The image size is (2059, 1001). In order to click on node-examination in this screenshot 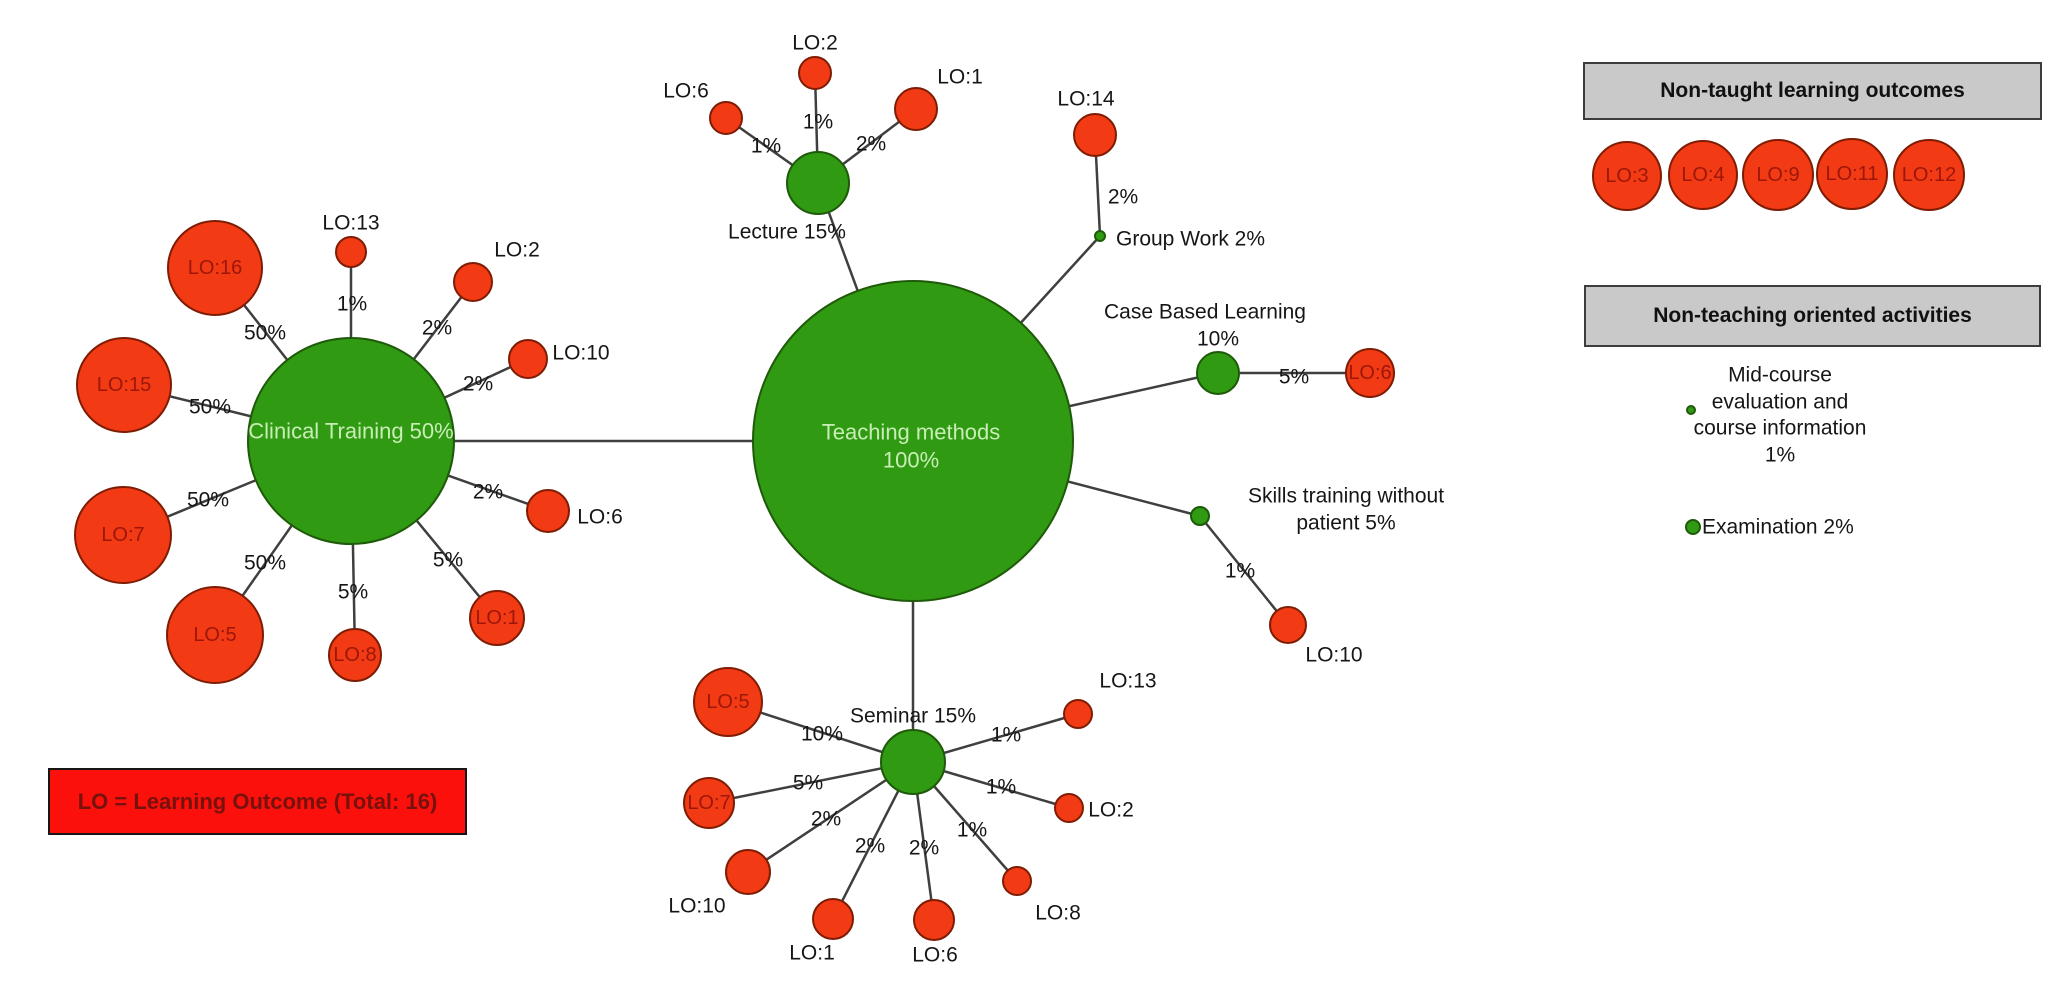, I will do `click(1693, 527)`.